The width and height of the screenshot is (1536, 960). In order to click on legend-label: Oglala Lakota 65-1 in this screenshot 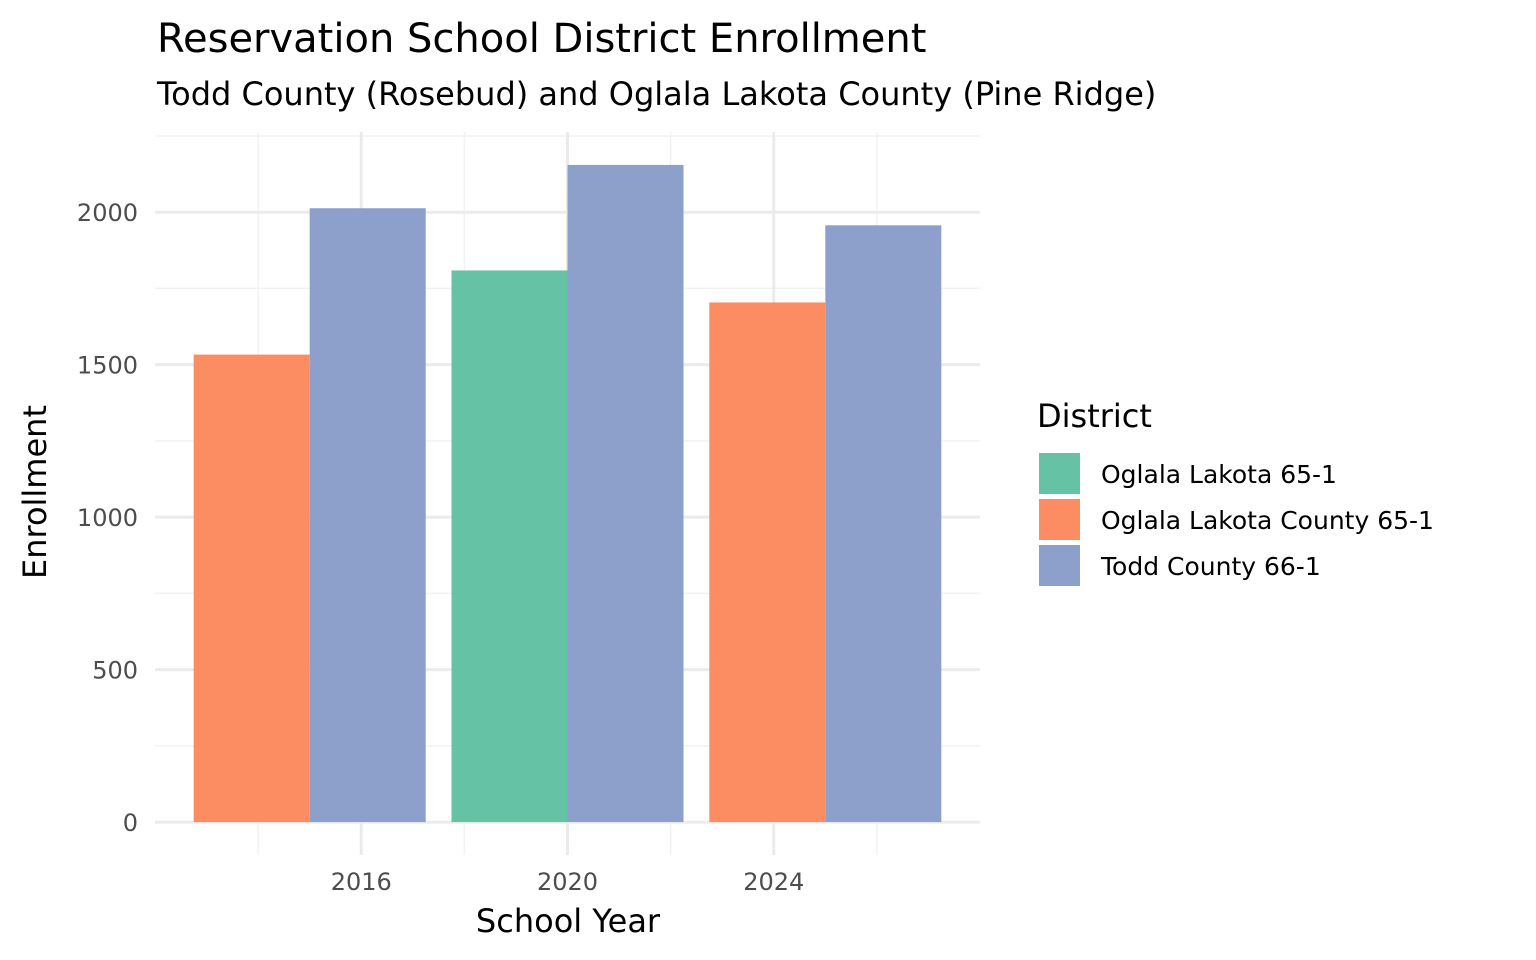, I will do `click(1219, 474)`.